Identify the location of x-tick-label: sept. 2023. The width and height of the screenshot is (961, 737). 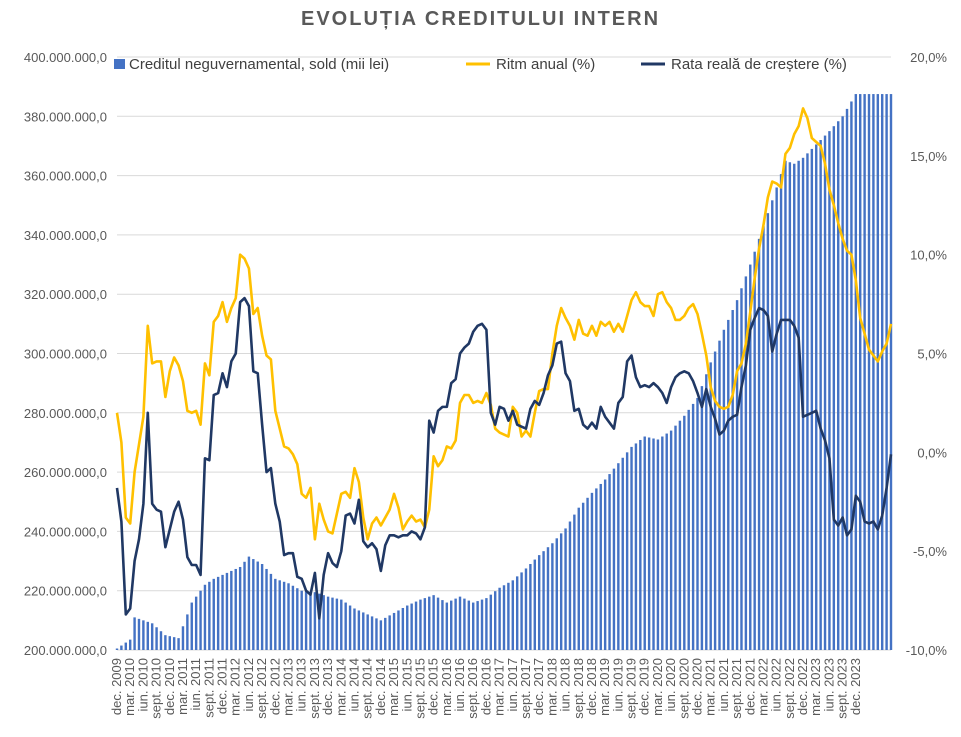
(842, 688).